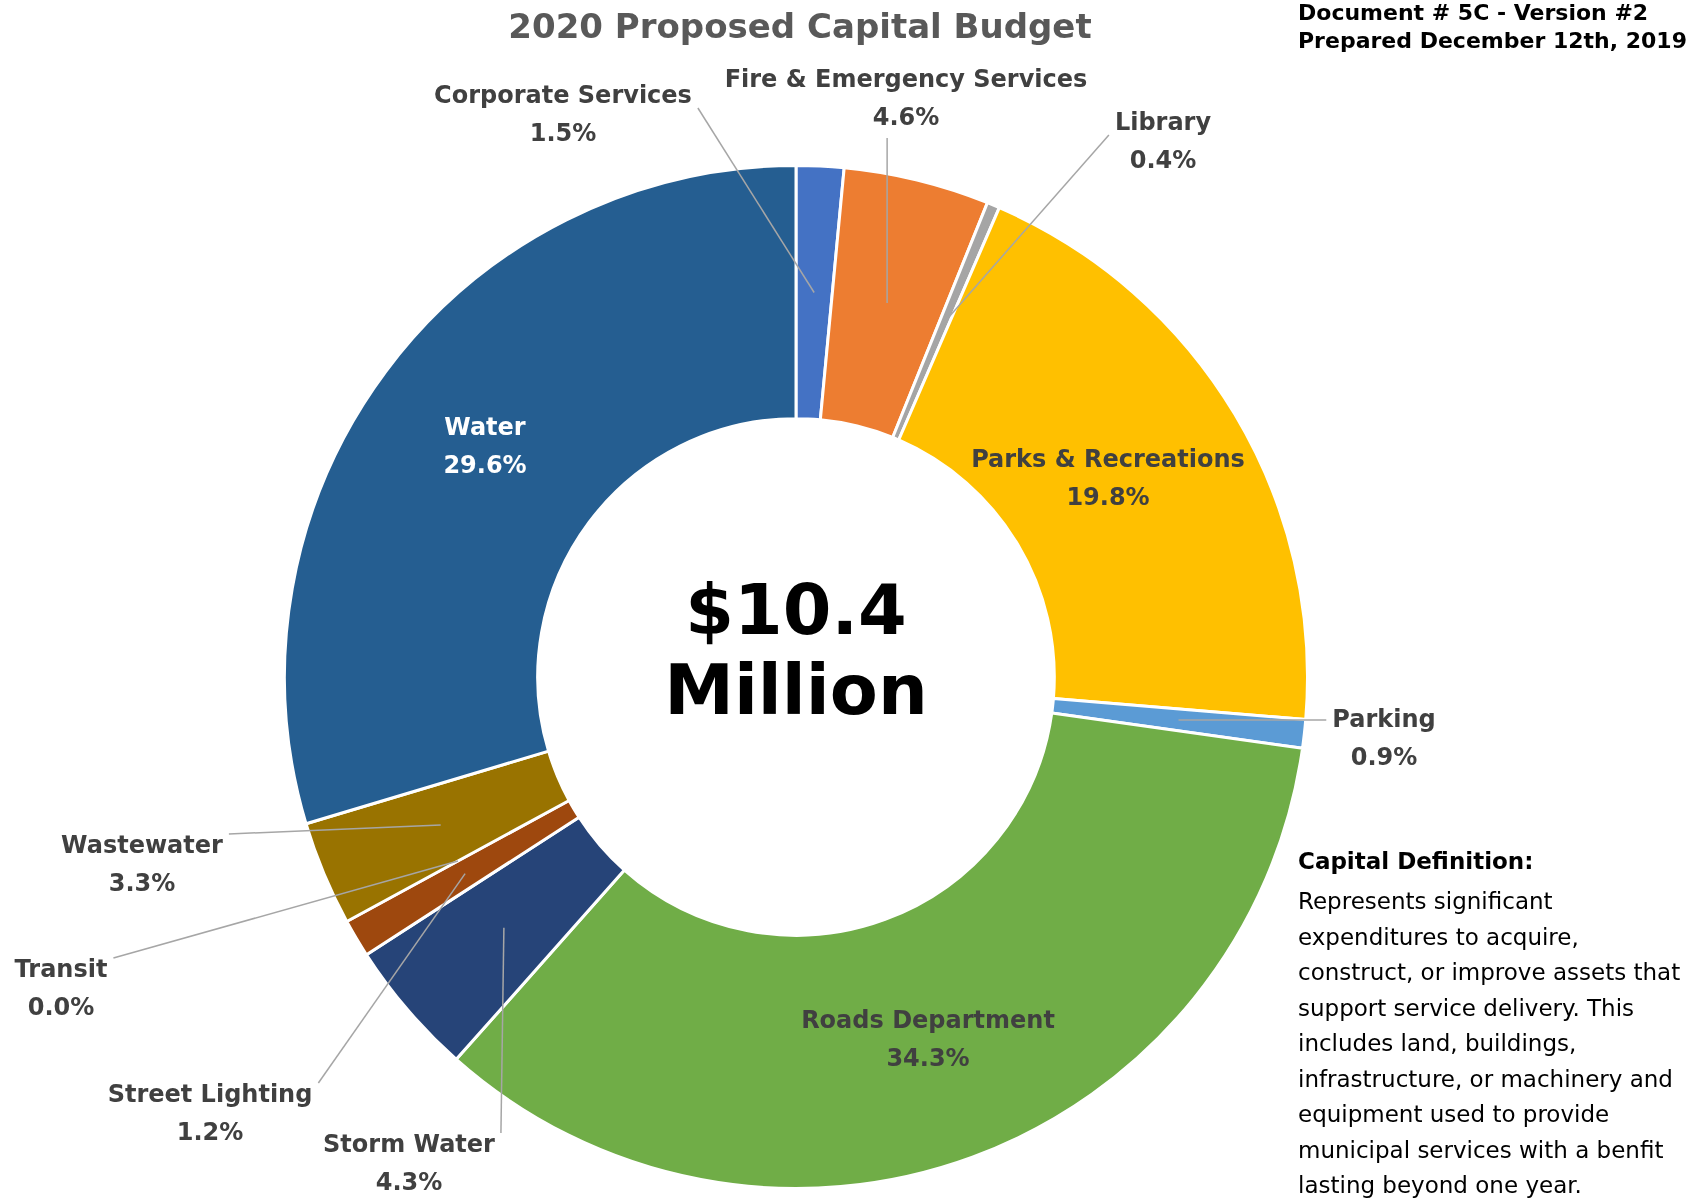 This screenshot has width=1691, height=1198. I want to click on slice-label: Water, so click(485, 427).